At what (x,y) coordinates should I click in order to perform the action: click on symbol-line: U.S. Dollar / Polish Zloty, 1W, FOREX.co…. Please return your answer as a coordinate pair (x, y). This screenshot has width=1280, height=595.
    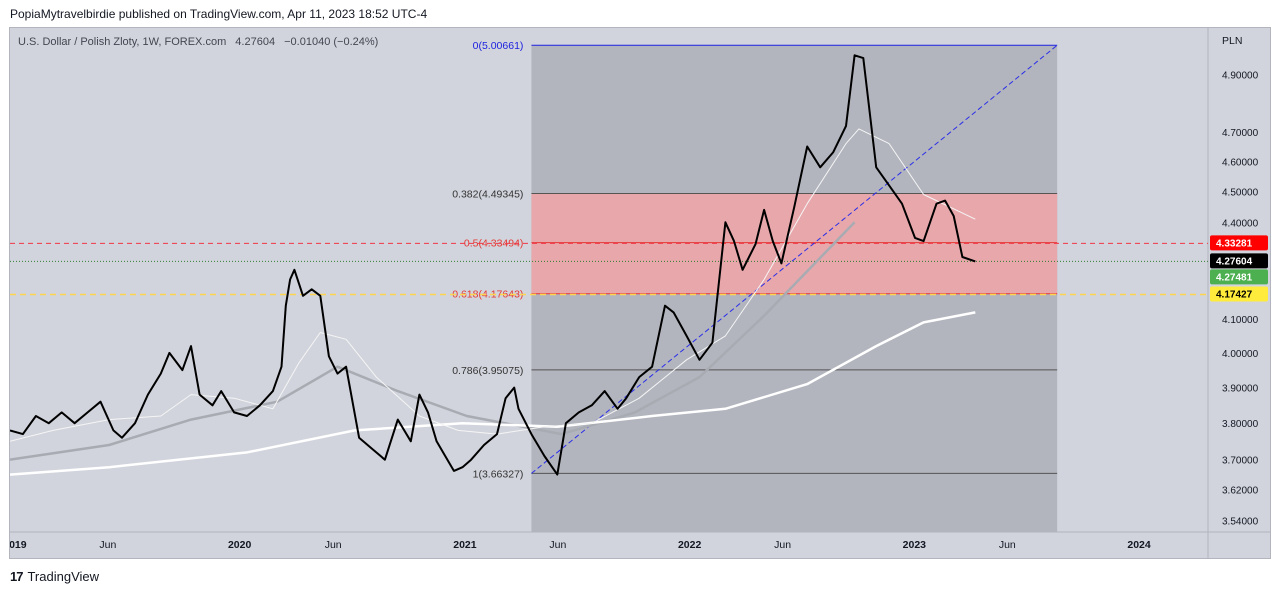
    Looking at the image, I should click on (201, 42).